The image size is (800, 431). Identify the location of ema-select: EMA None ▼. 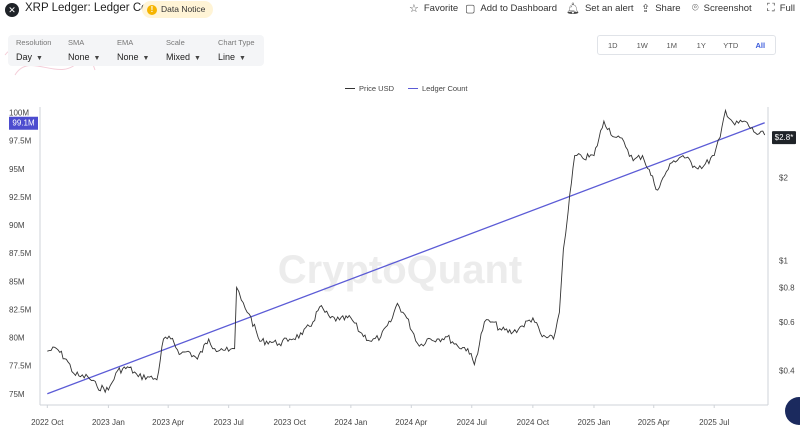
(133, 50).